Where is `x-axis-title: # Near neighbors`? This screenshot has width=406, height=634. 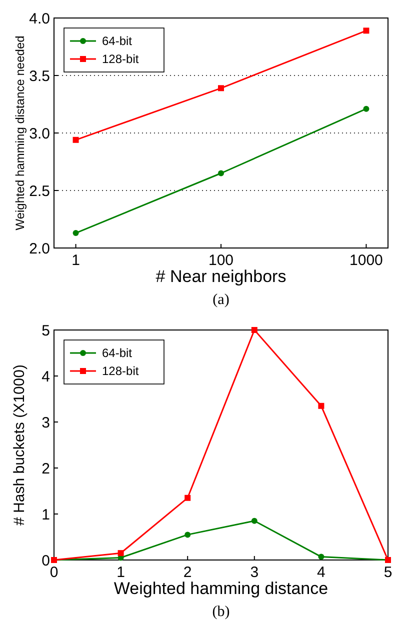 x-axis-title: # Near neighbors is located at coordinates (221, 276).